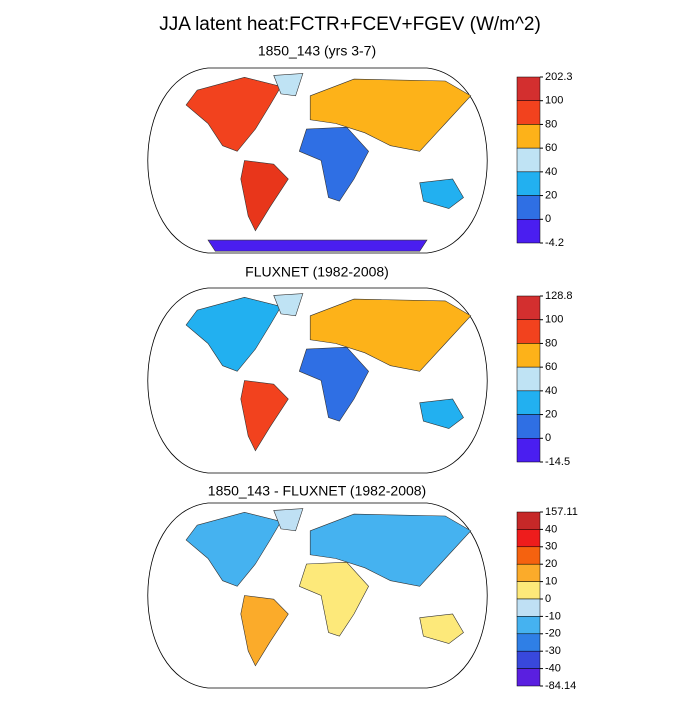 This screenshot has width=700, height=705. Describe the element at coordinates (317, 51) in the screenshot. I see `panel-title: 1850_143 (yrs 3-7)` at that location.